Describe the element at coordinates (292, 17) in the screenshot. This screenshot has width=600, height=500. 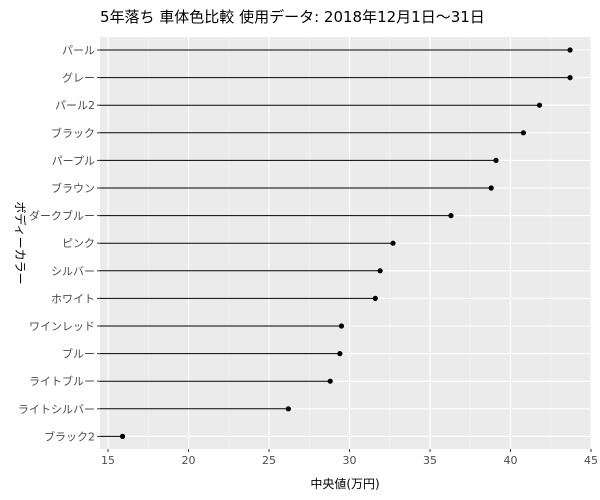
I see `chart-title: 5年落ち 車体色比較 使用データ: 2018年12月1日〜31日` at that location.